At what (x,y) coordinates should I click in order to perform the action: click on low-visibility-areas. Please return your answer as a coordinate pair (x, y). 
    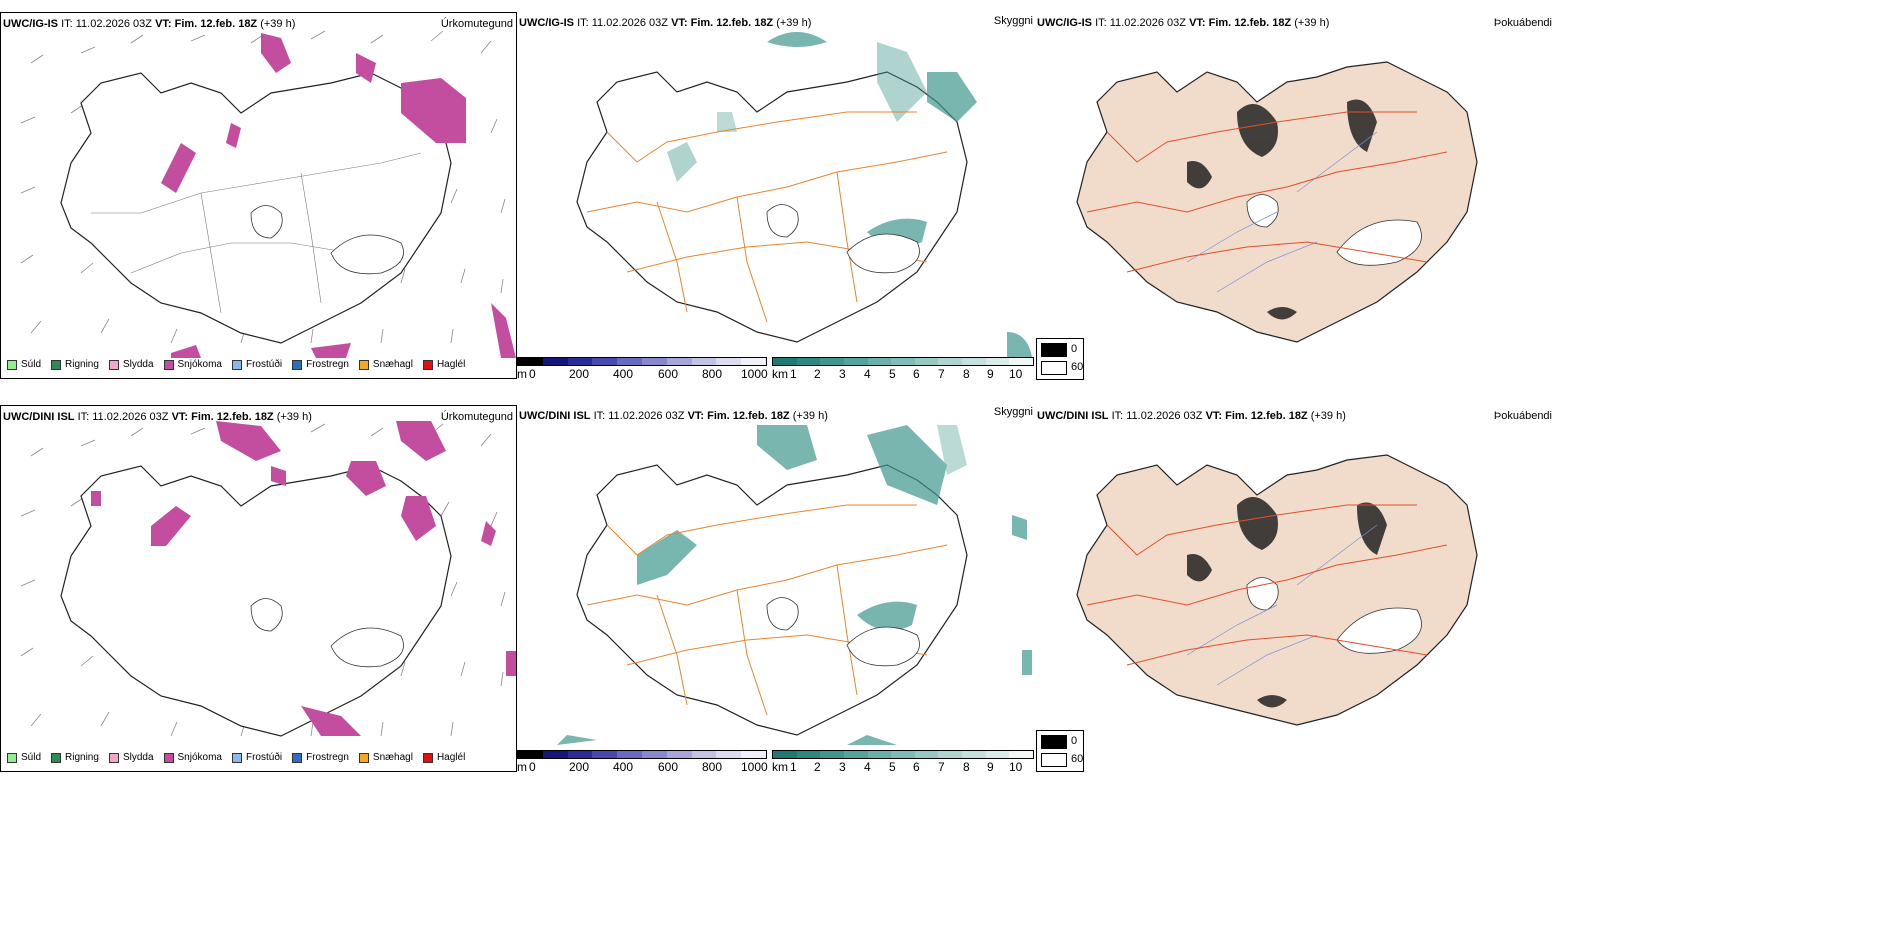
    Looking at the image, I should click on (794, 585).